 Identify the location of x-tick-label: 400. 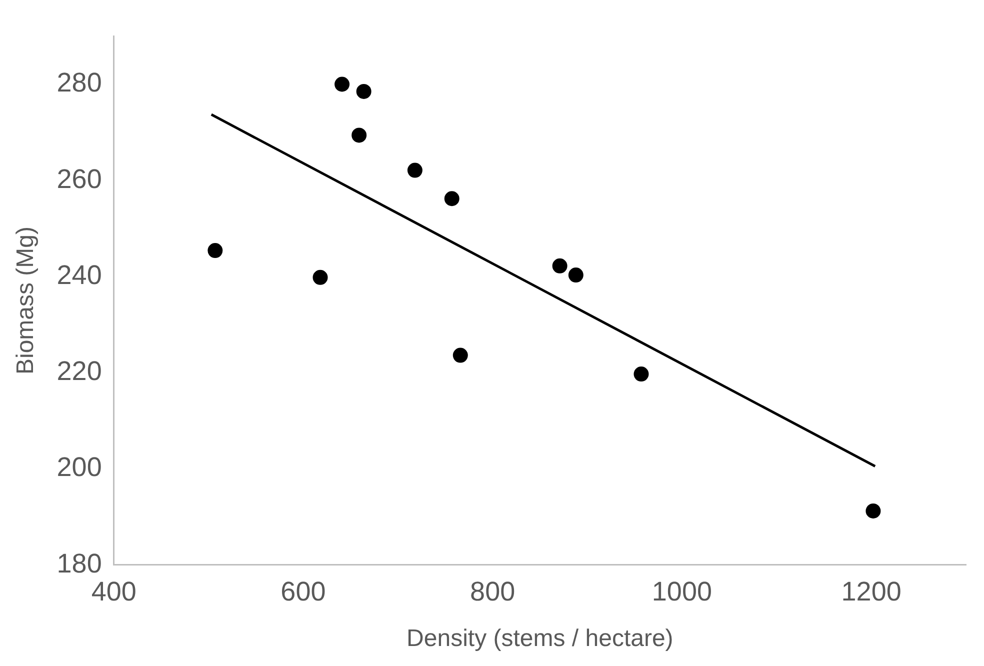
(113, 591).